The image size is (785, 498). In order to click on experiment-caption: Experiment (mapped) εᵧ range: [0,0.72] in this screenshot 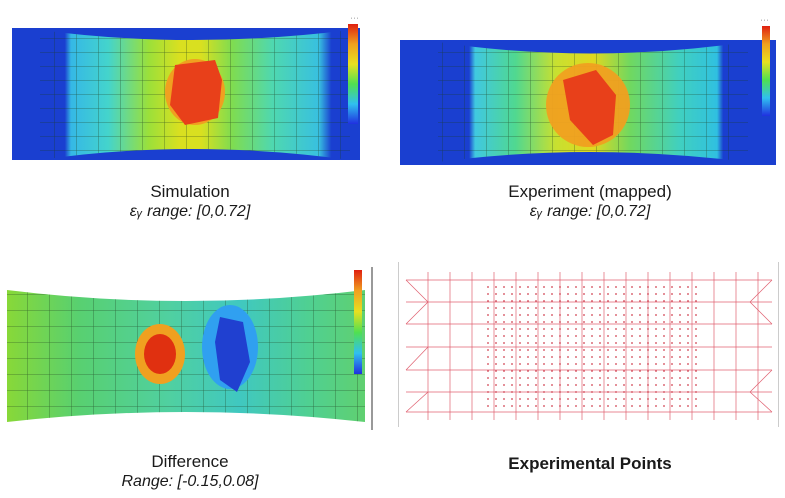, I will do `click(590, 202)`.